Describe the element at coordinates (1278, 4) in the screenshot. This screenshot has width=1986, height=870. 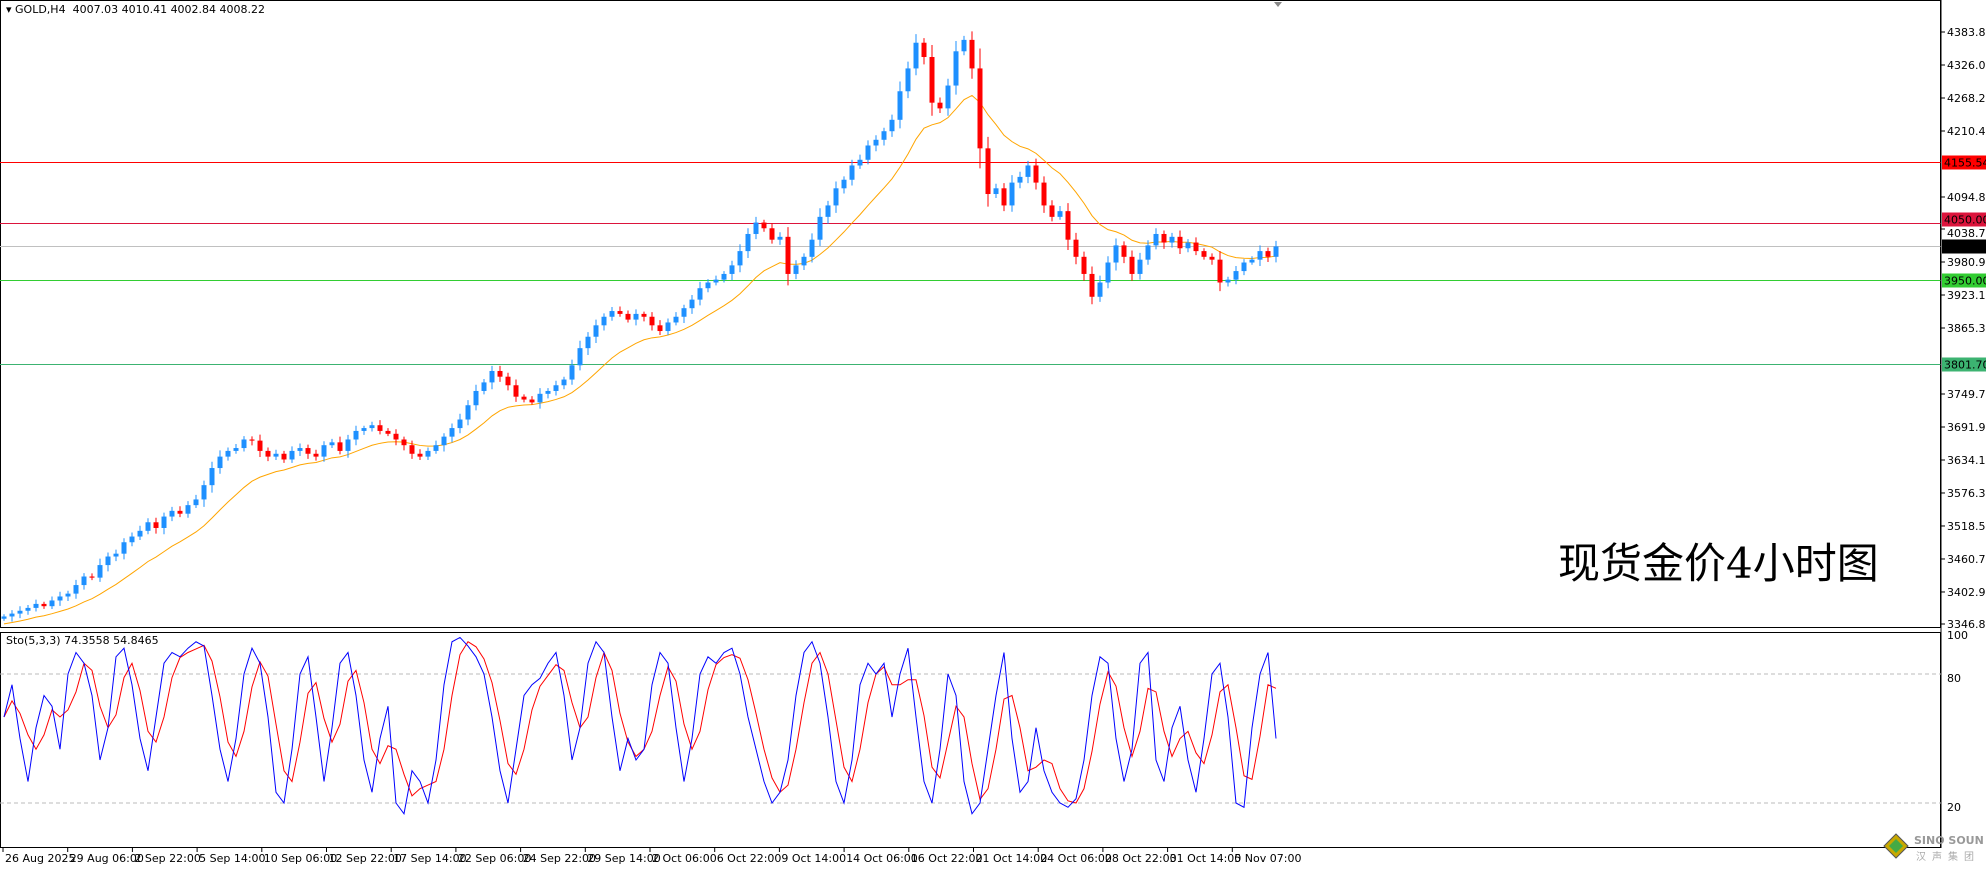
I see `chart-shift-marker-icon` at that location.